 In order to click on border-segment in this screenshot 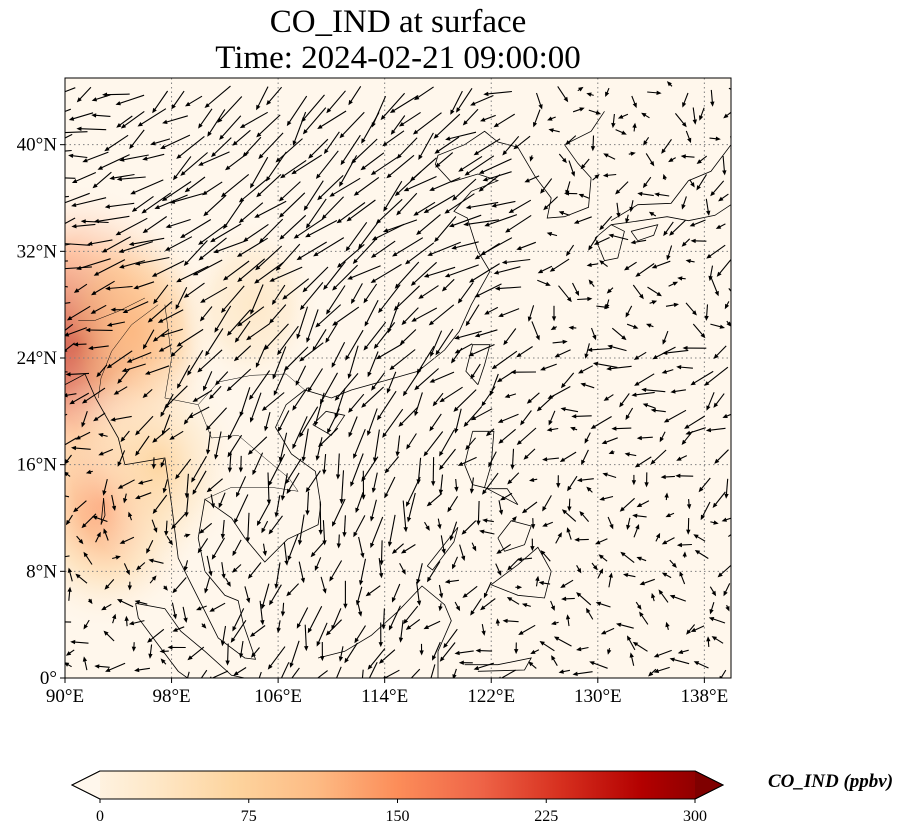, I will do `click(251, 493)`.